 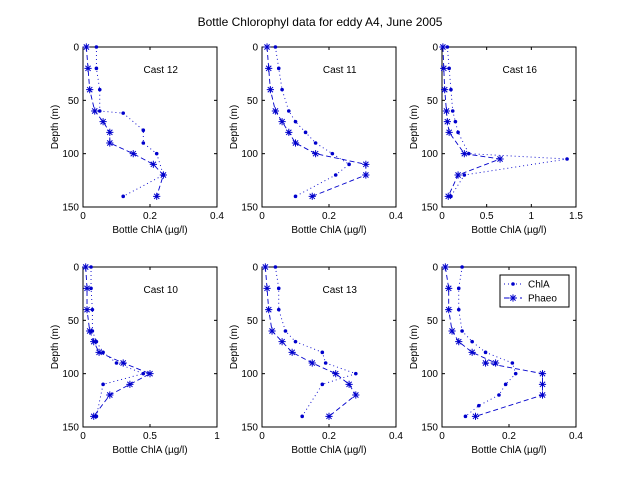 I want to click on x-tick-label: 1.5, so click(x=576, y=216).